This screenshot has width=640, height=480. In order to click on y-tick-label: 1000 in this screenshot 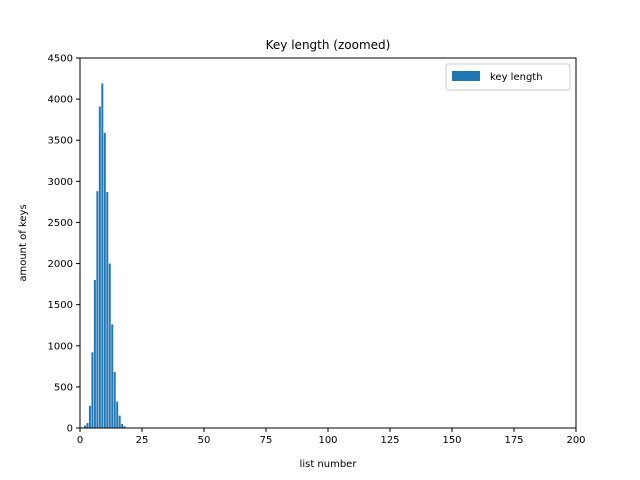, I will do `click(60, 346)`.